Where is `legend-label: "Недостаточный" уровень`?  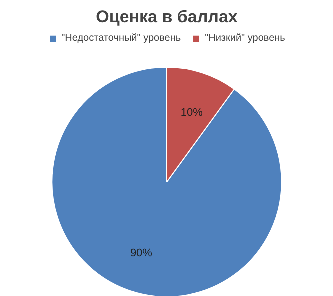 legend-label: "Недостаточный" уровень is located at coordinates (122, 38).